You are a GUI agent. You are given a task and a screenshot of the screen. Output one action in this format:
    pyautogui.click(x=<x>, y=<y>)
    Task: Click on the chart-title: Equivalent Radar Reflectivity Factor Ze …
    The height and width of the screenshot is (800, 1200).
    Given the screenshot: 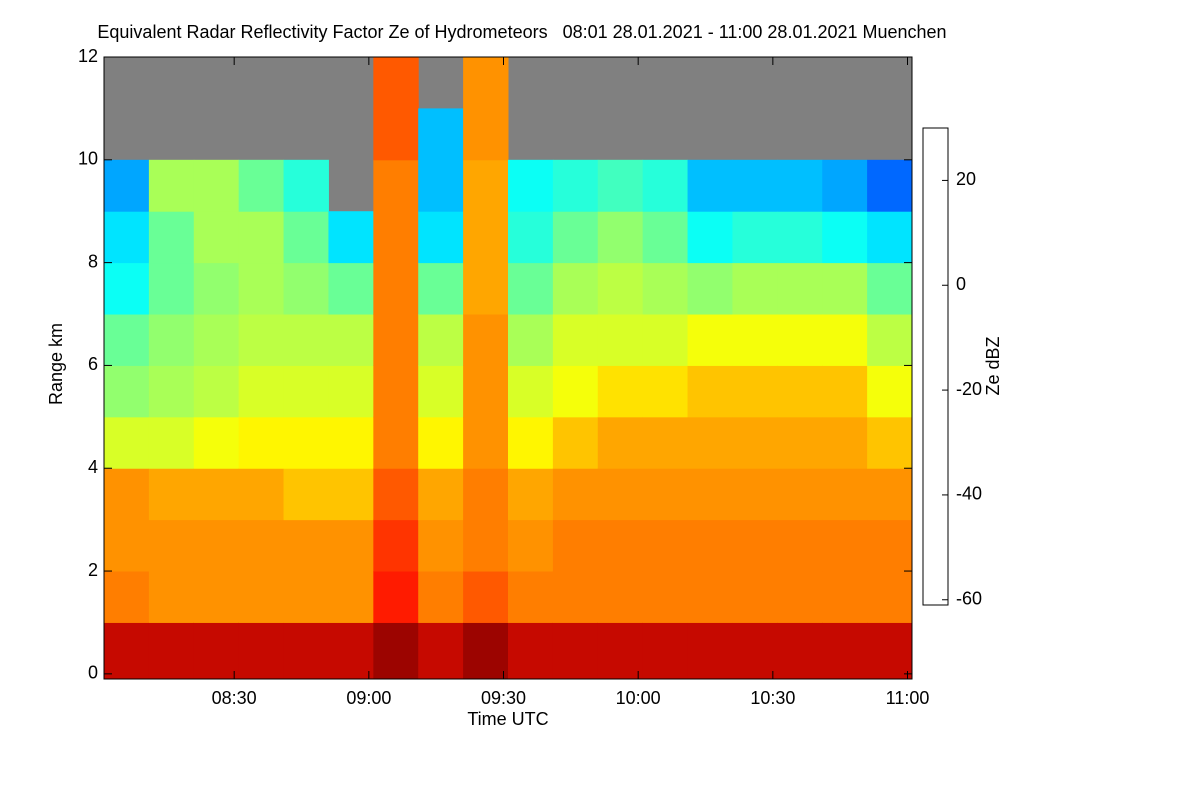 What is the action you would take?
    pyautogui.click(x=521, y=32)
    